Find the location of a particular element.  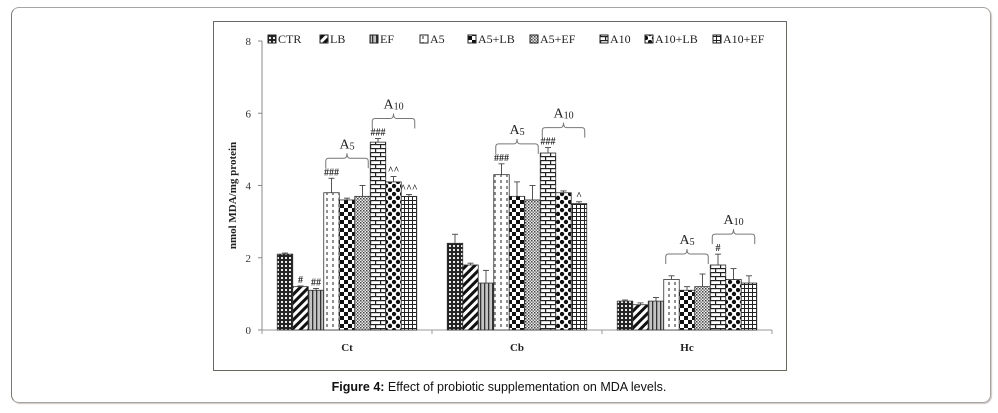

legend-label: A5+LB is located at coordinates (496, 39).